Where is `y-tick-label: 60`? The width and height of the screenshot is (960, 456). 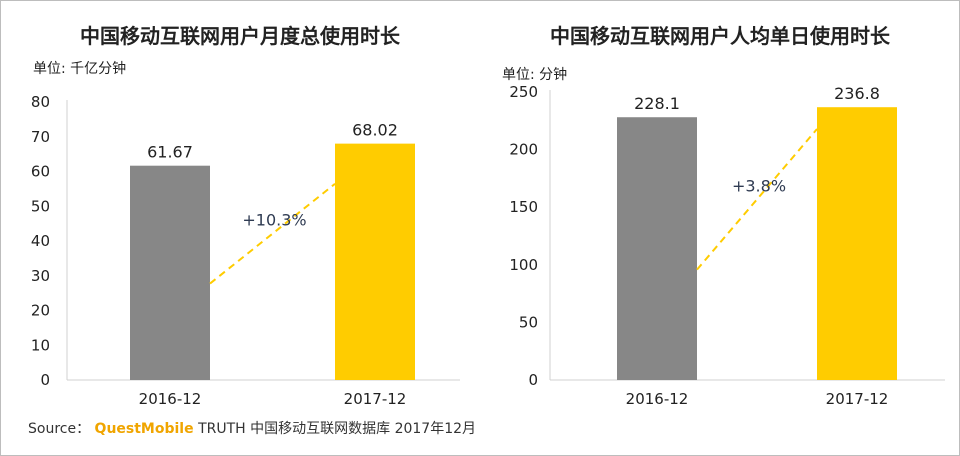 y-tick-label: 60 is located at coordinates (40, 172).